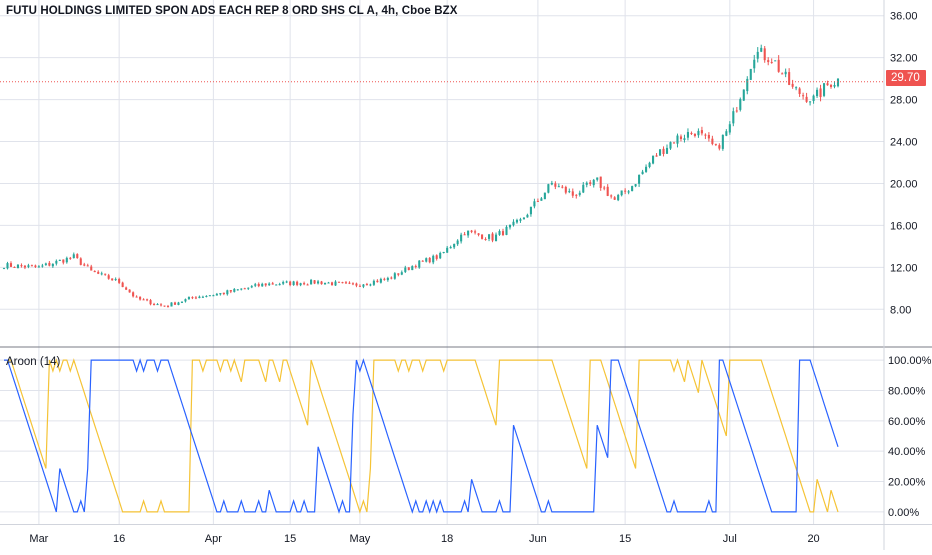 Image resolution: width=932 pixels, height=555 pixels. Describe the element at coordinates (33, 362) in the screenshot. I see `indicator-title: Aroon (14)` at that location.